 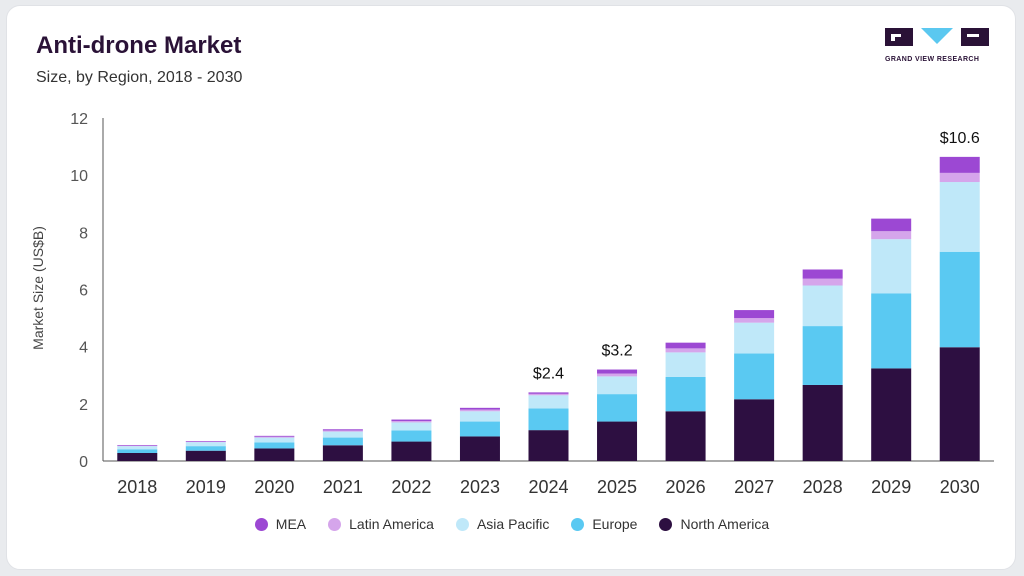 I want to click on bar-north-america-2021, so click(x=342, y=453).